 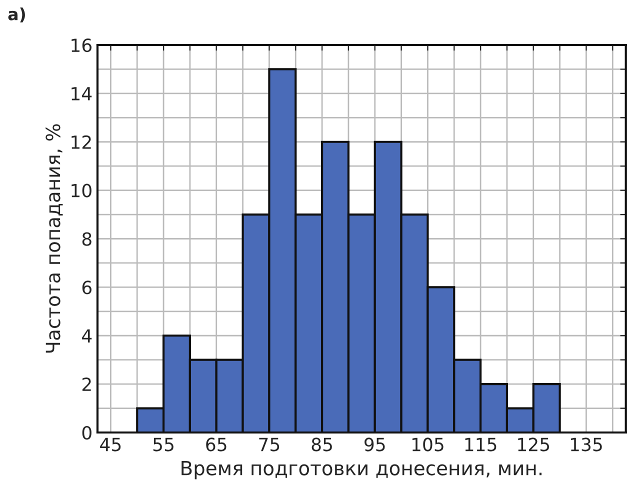 What do you see at coordinates (362, 470) in the screenshot?
I see `x-axis-title: Время подготовки донесения, мин.` at bounding box center [362, 470].